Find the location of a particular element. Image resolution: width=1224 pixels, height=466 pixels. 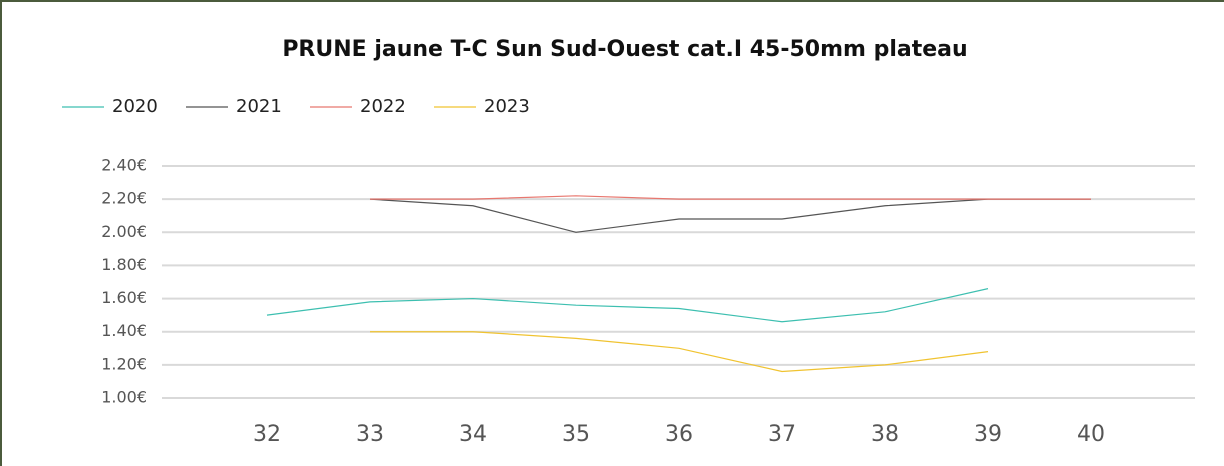

x-tick-label: 38 is located at coordinates (885, 434).